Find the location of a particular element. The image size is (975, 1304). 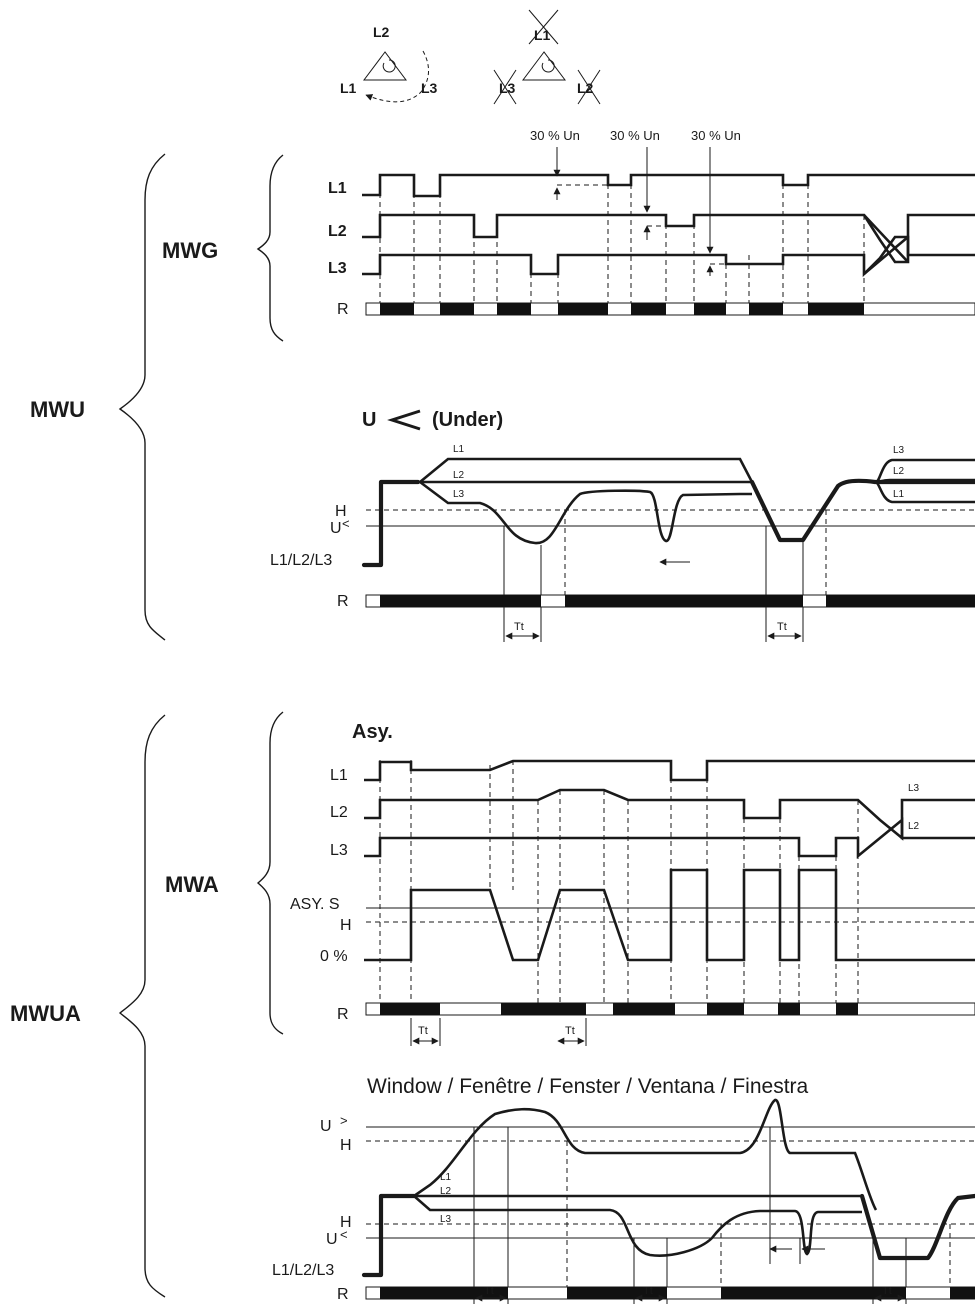

transition-lines is located at coordinates (622, 240).